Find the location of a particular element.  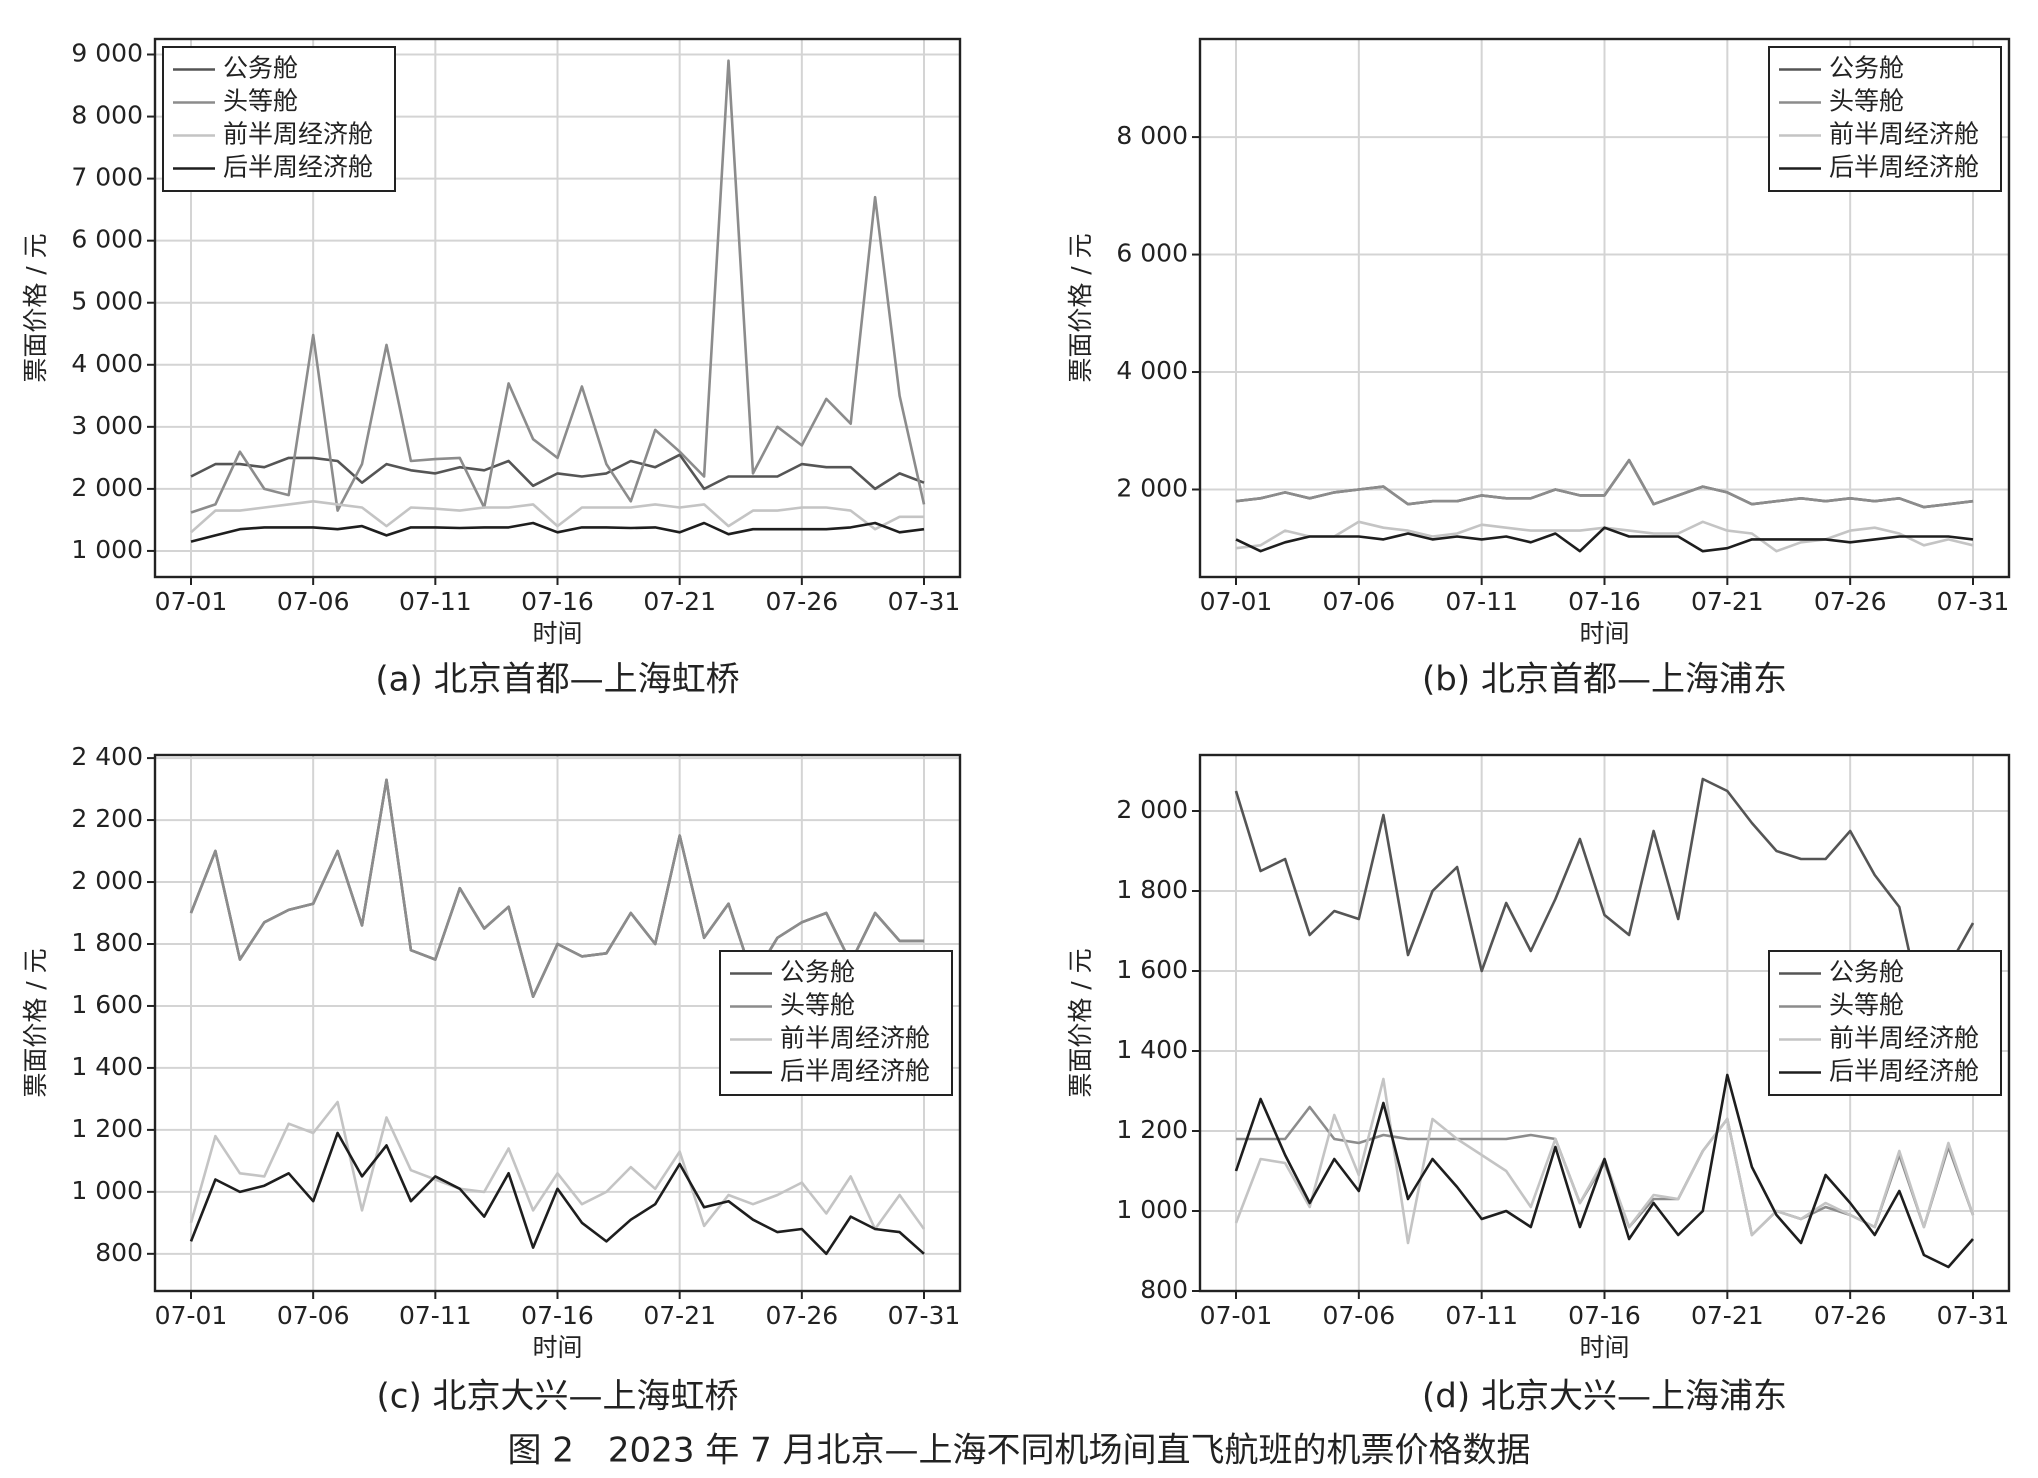

y-tick-label: 2 200 is located at coordinates (107, 818).